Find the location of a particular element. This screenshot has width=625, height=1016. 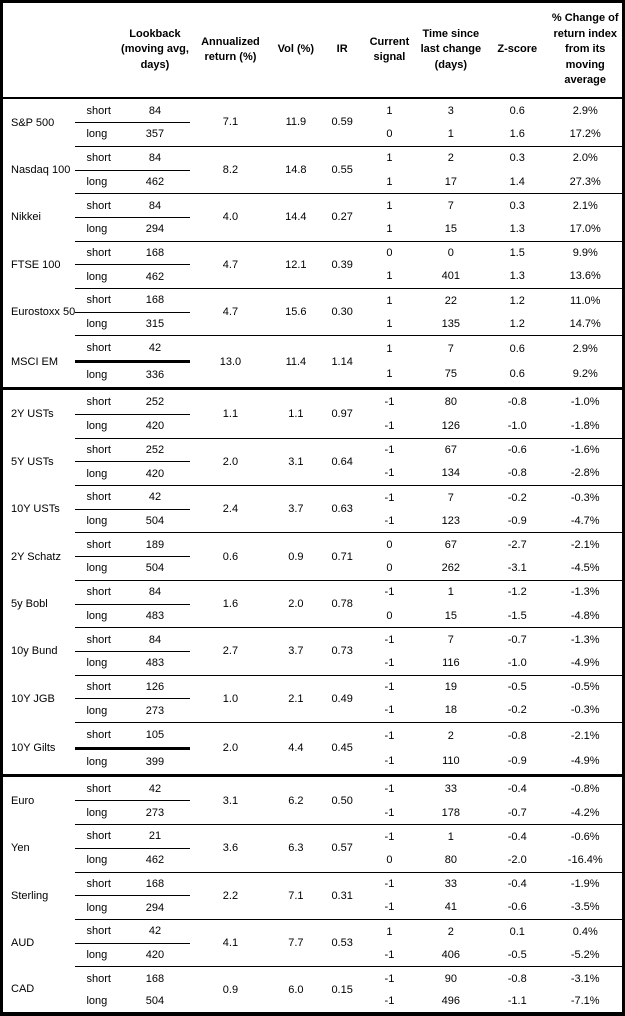

z-score-cell: 1.4 is located at coordinates (517, 182).